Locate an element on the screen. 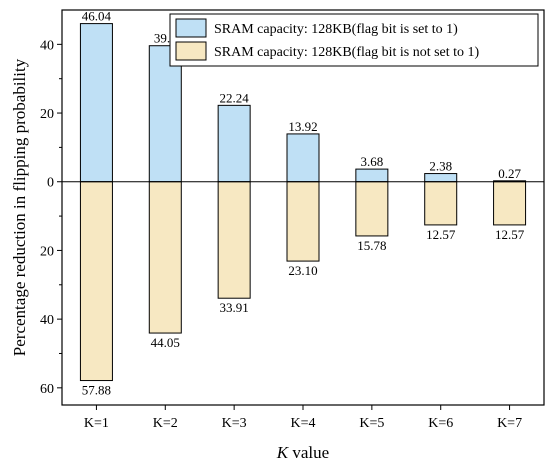  data-label-flag-set-5: 3.68 is located at coordinates (371, 161).